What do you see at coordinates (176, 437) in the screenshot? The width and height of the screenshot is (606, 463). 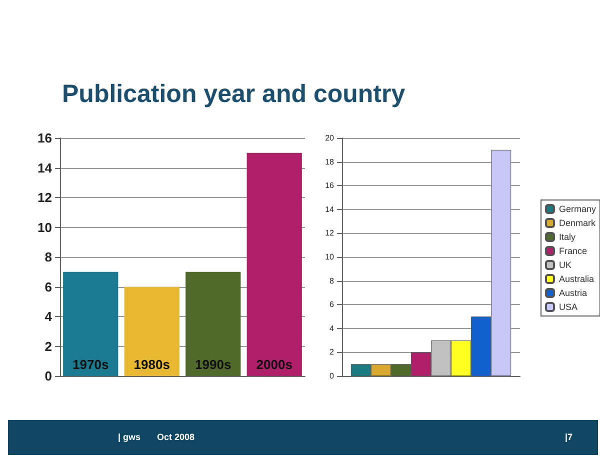 I see `text: Oct 2008` at bounding box center [176, 437].